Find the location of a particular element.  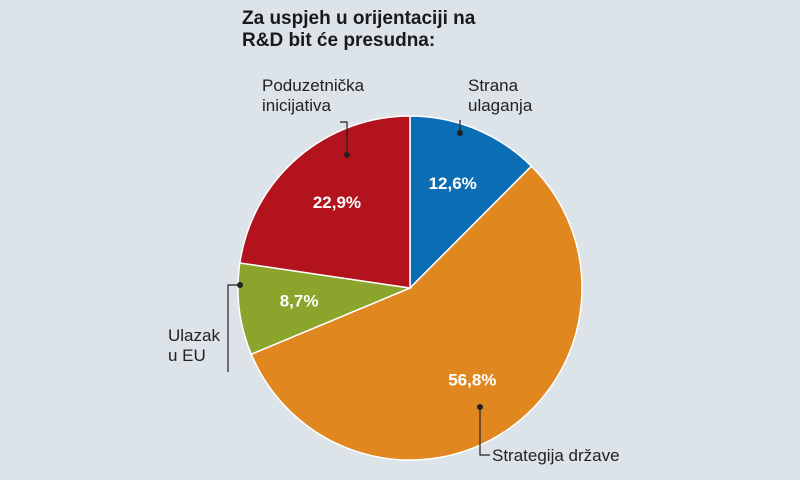

category-label: Poduzetnička inicijativa is located at coordinates (313, 95).